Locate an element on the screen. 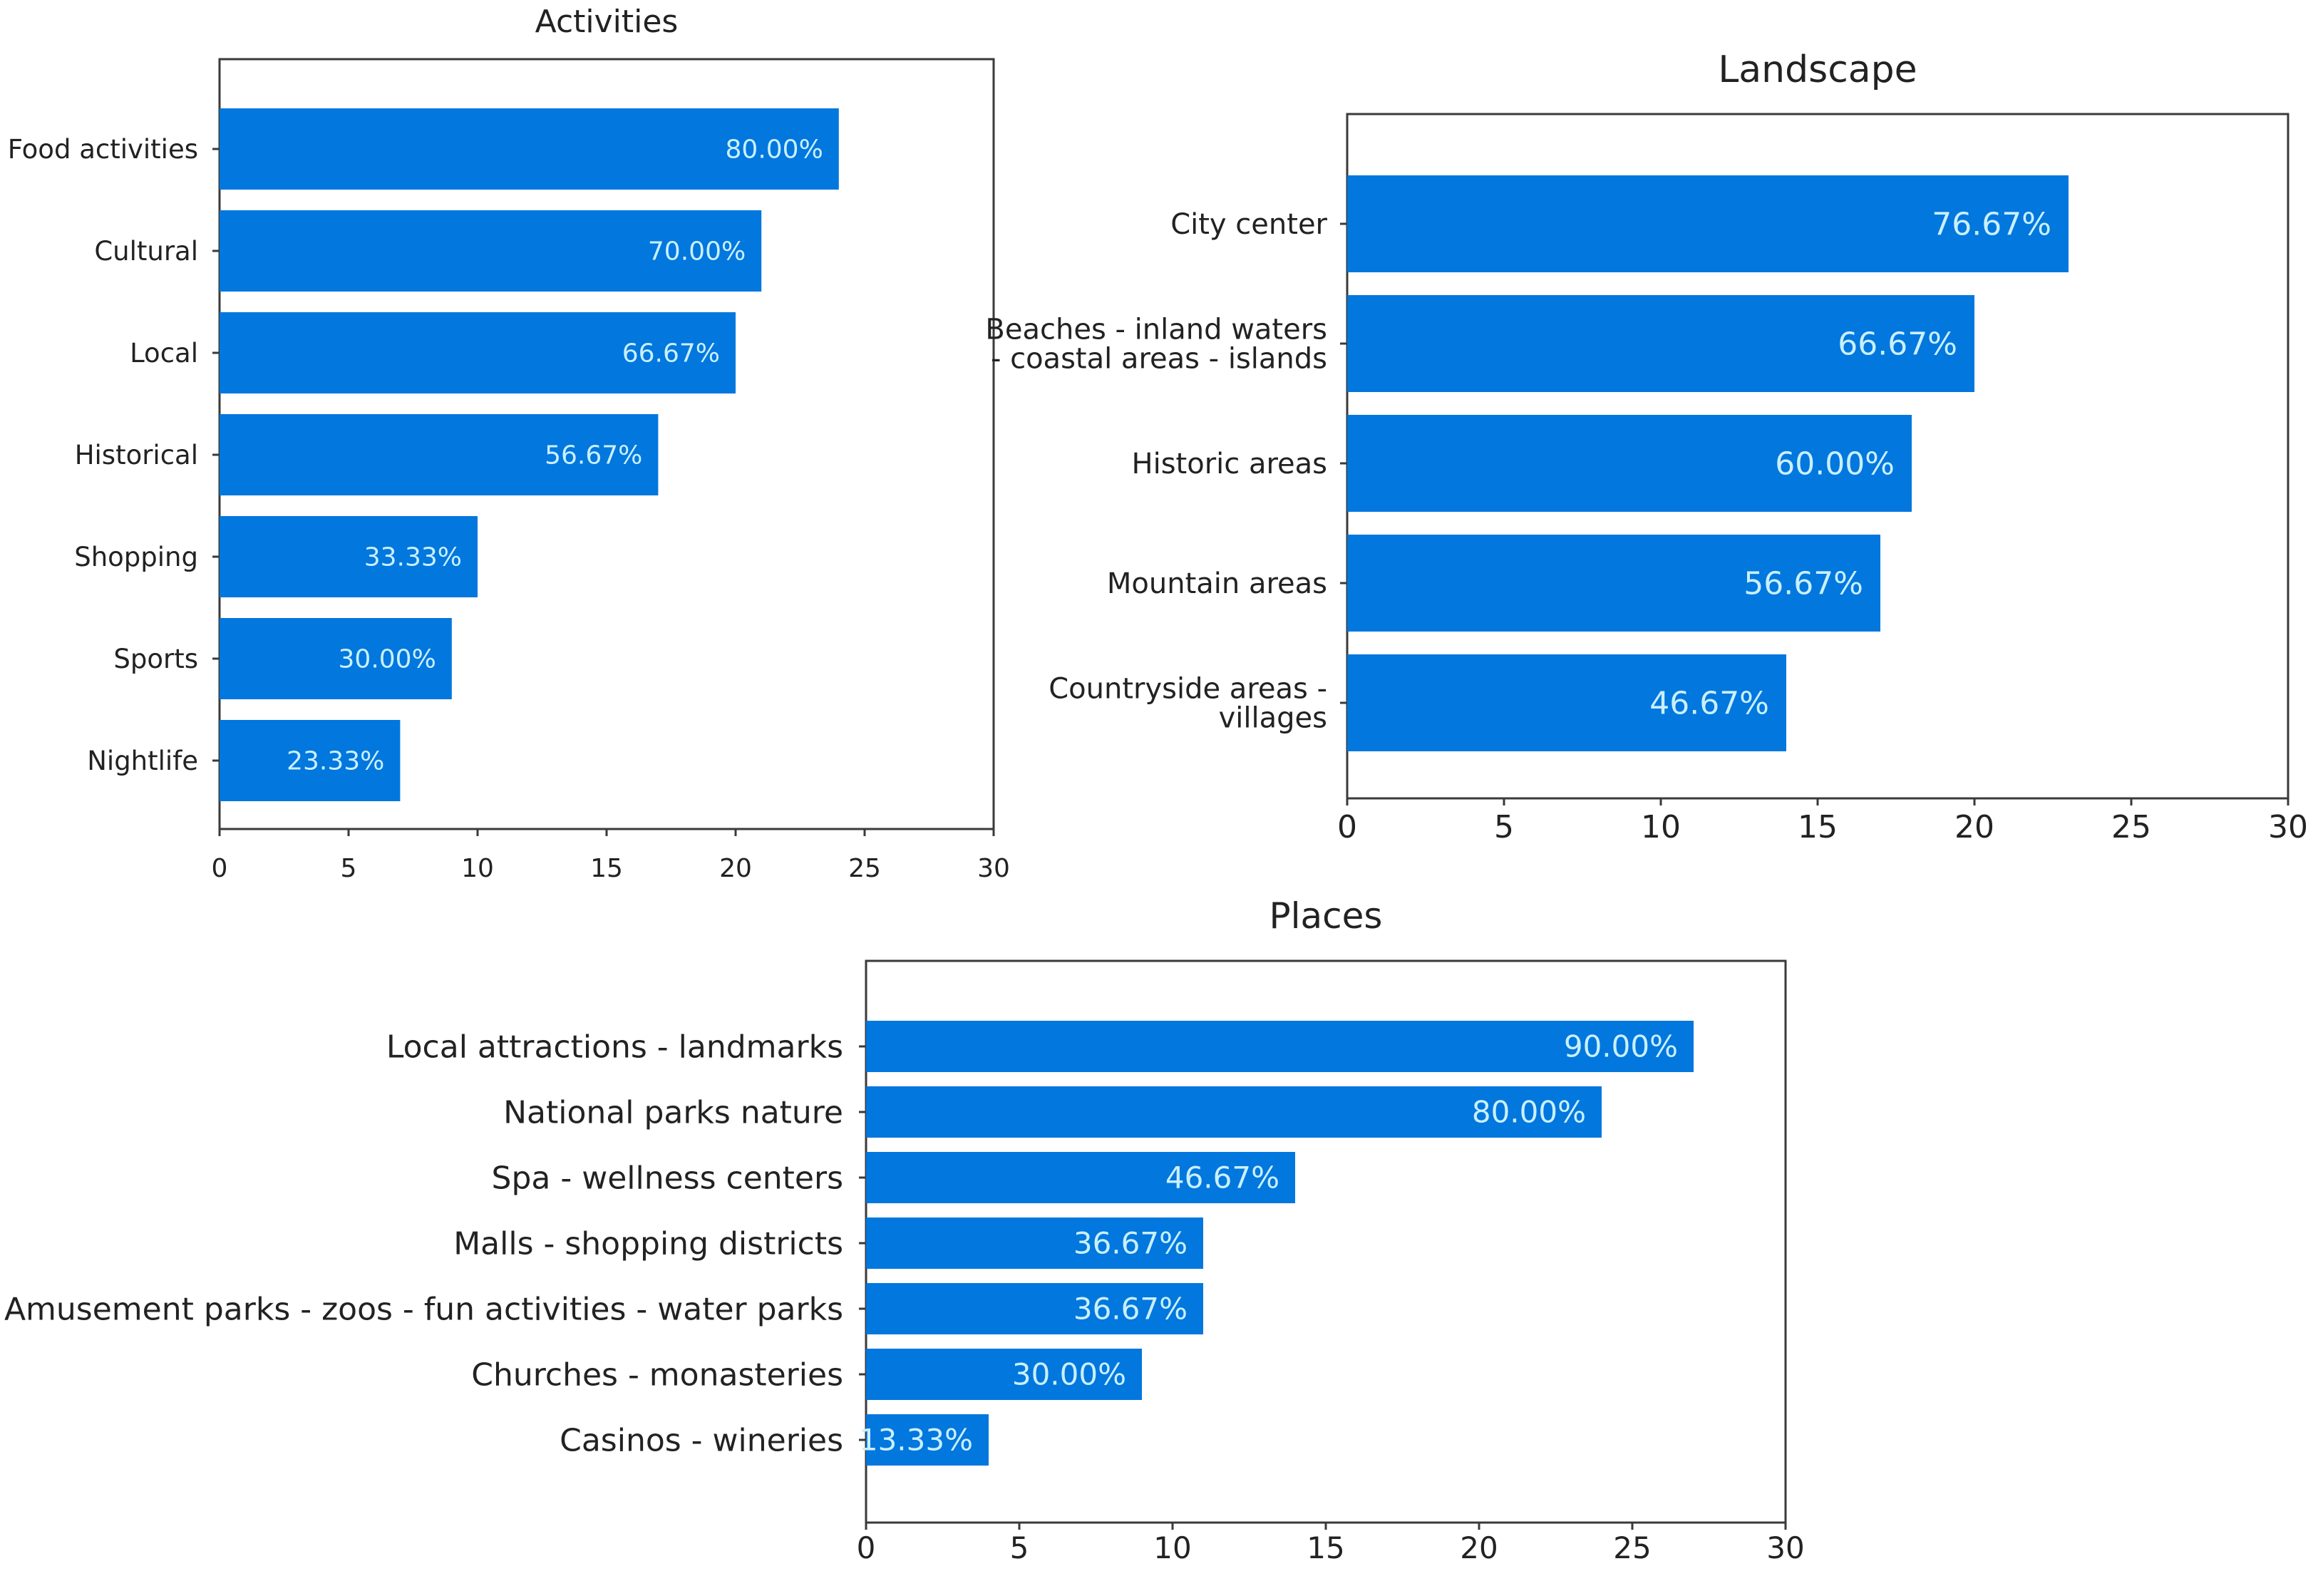  landscape-value-label-1: 66.67% is located at coordinates (1897, 344).